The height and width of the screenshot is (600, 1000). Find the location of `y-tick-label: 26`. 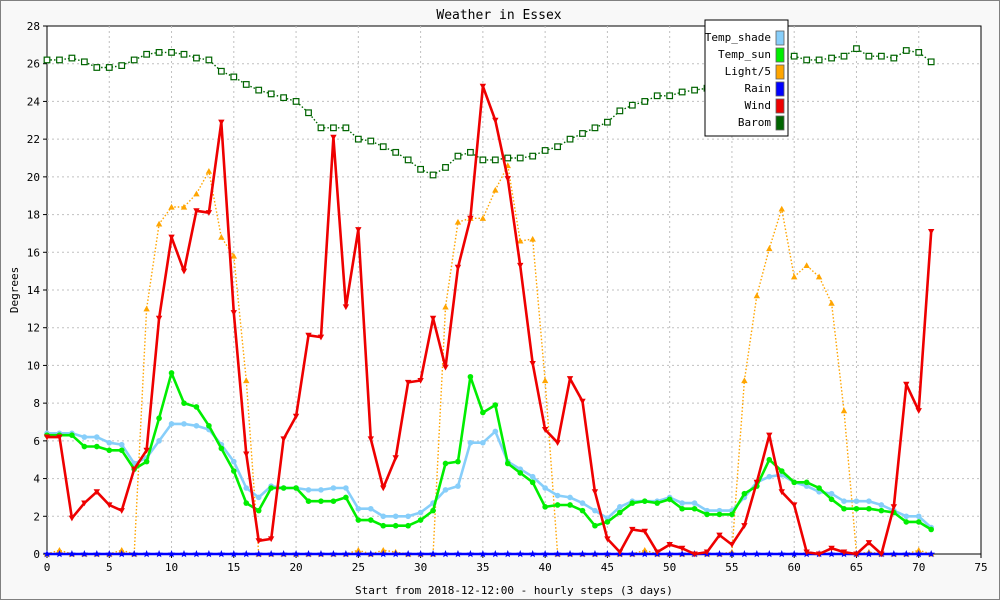

y-tick-label: 26 is located at coordinates (33, 64).